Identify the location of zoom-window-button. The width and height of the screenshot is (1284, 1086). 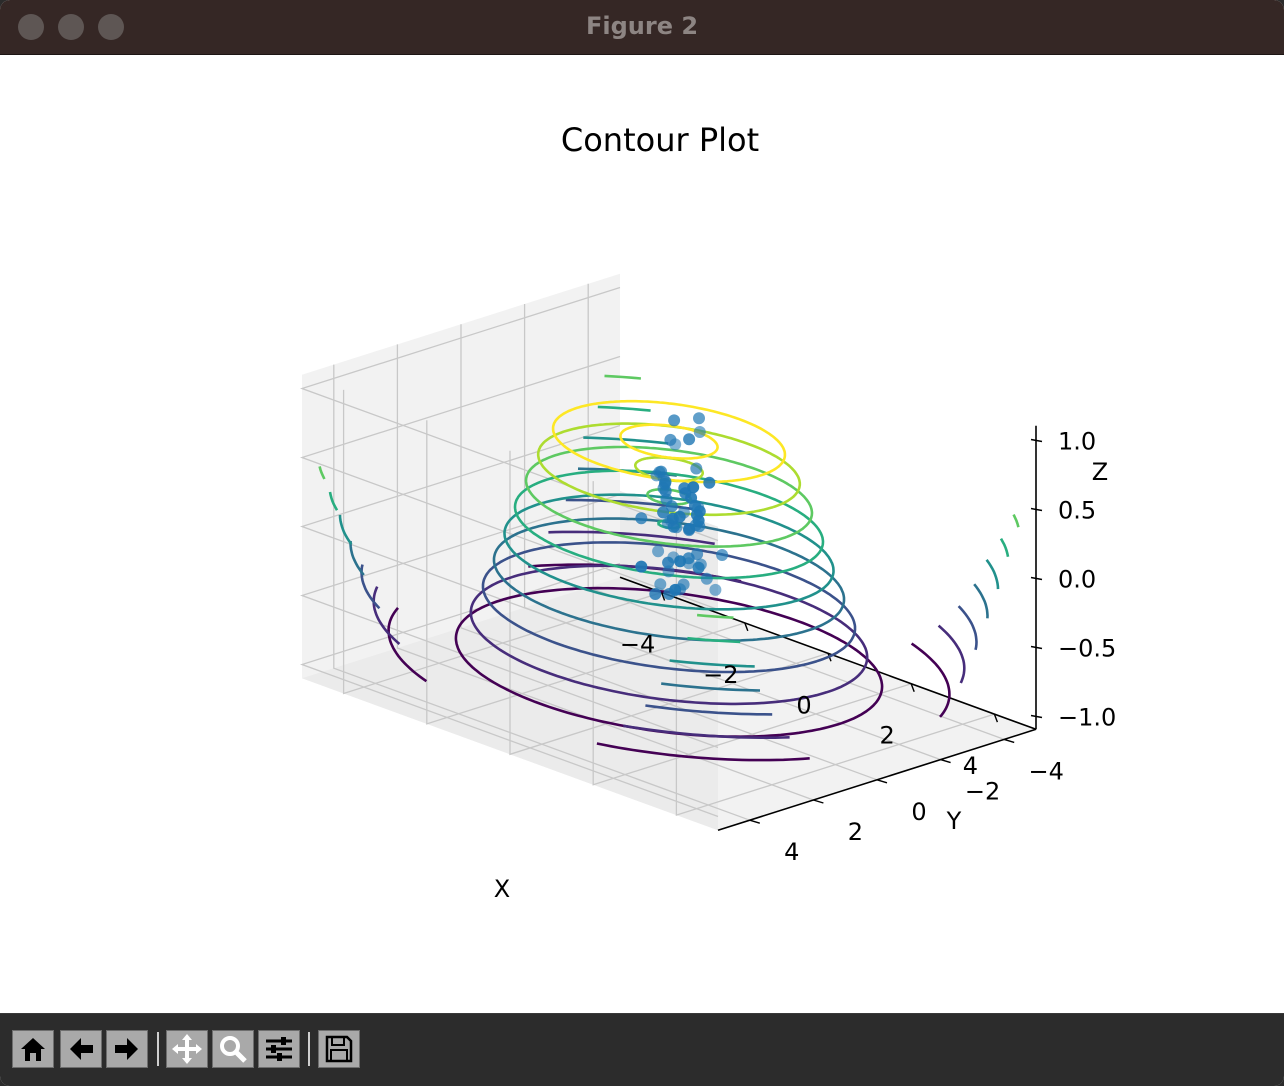
(111, 27).